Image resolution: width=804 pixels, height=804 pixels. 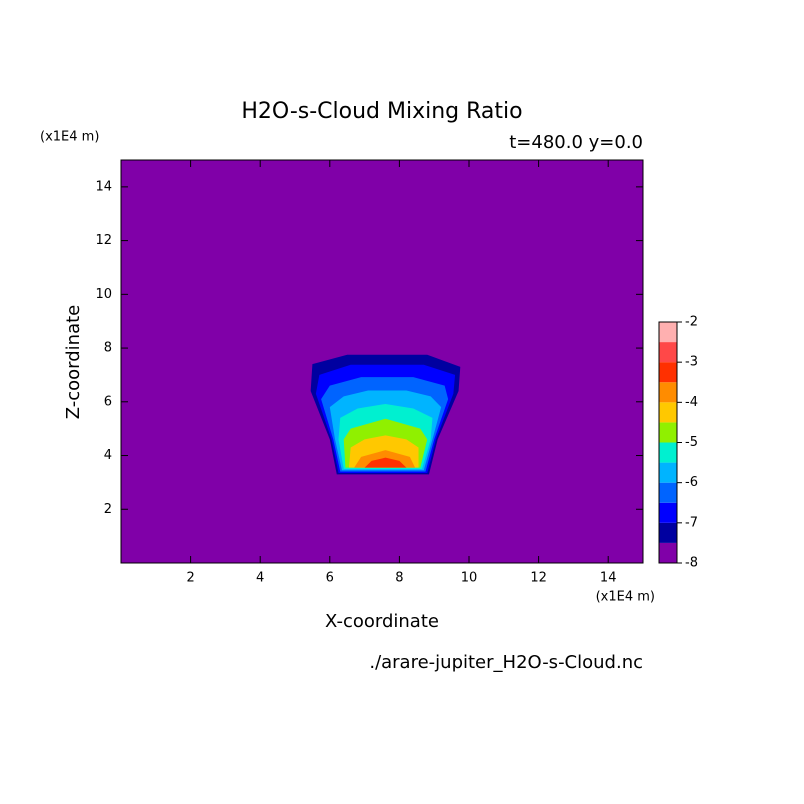 I want to click on x-tick-label: 2, so click(x=190, y=578).